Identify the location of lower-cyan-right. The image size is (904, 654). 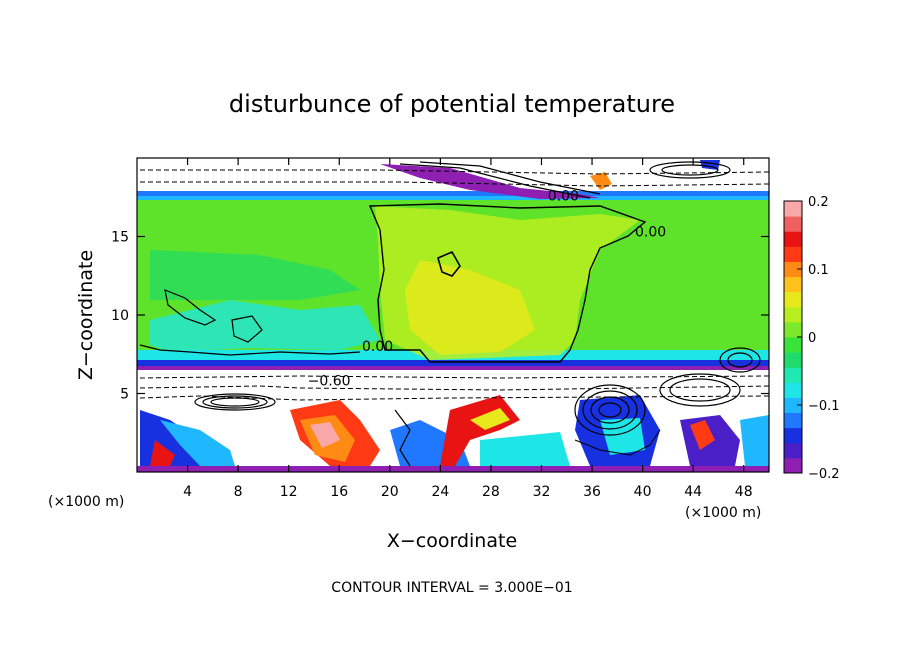
(622, 436).